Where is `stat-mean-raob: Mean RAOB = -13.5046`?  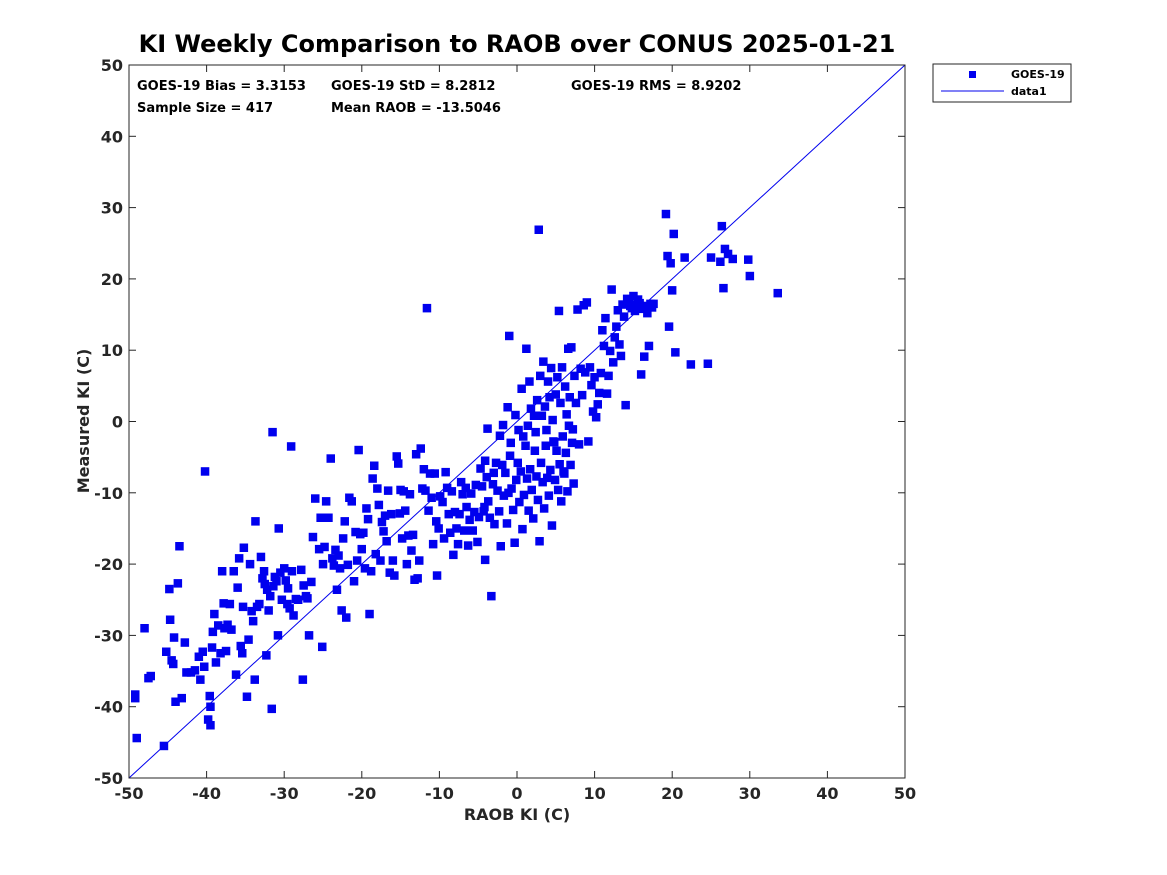
stat-mean-raob: Mean RAOB = -13.5046 is located at coordinates (416, 108).